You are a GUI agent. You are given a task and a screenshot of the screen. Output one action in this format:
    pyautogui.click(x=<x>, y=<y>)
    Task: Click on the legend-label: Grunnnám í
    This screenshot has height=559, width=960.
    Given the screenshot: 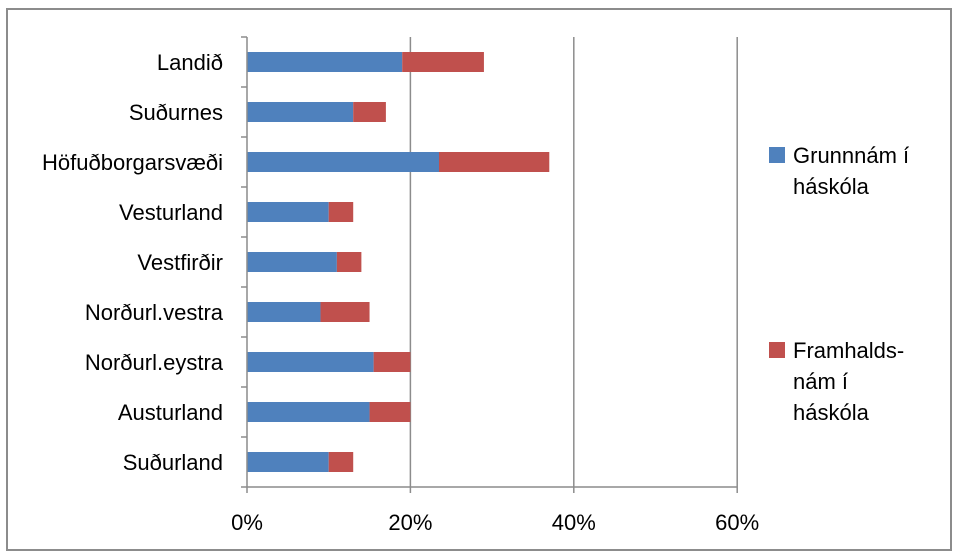 What is the action you would take?
    pyautogui.click(x=851, y=155)
    